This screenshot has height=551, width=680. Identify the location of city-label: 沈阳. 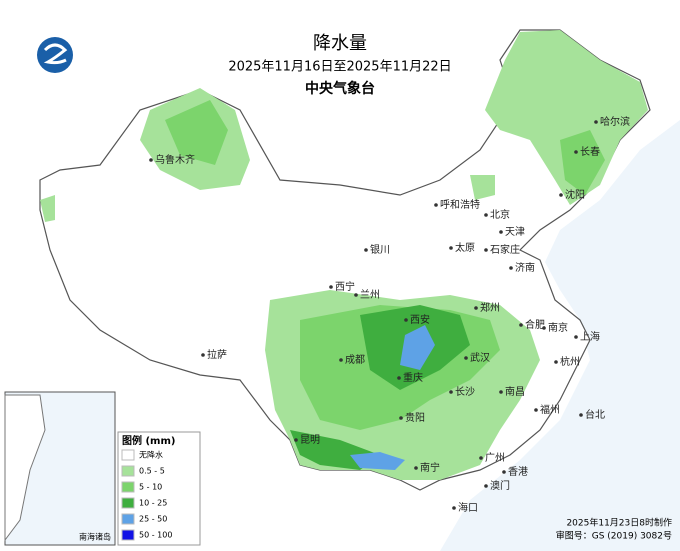
(575, 194).